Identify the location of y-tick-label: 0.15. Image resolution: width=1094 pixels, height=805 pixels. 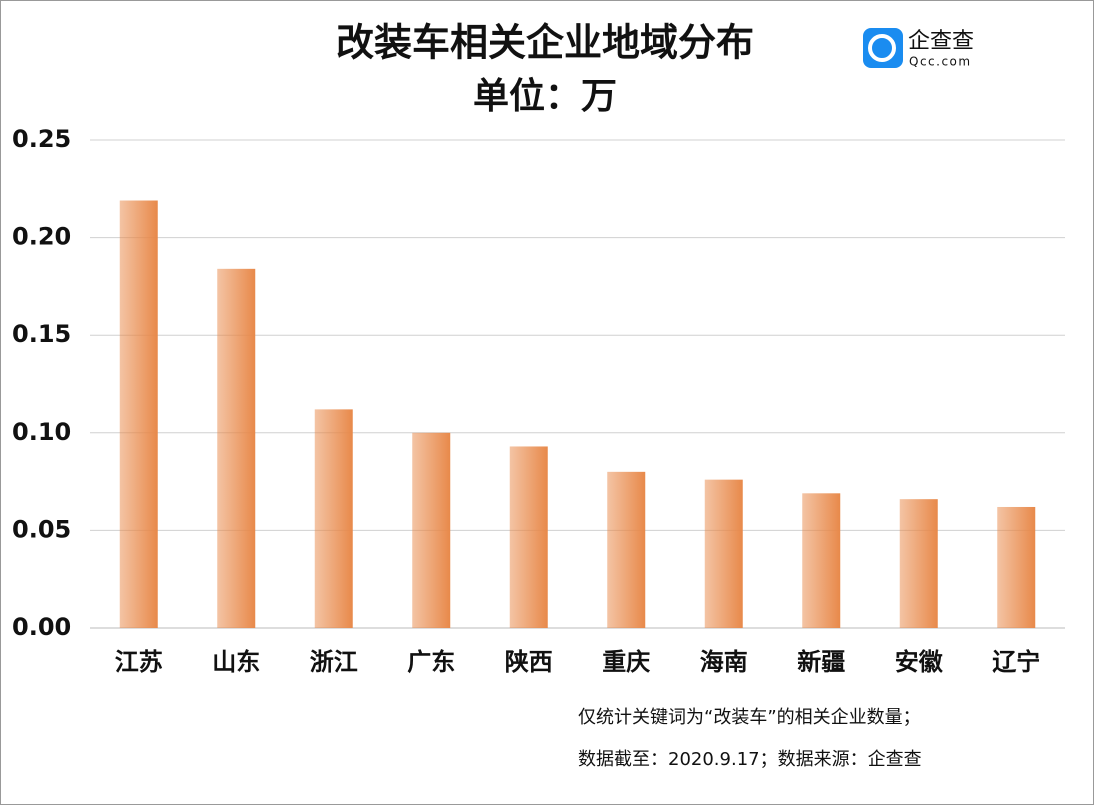
(41, 334).